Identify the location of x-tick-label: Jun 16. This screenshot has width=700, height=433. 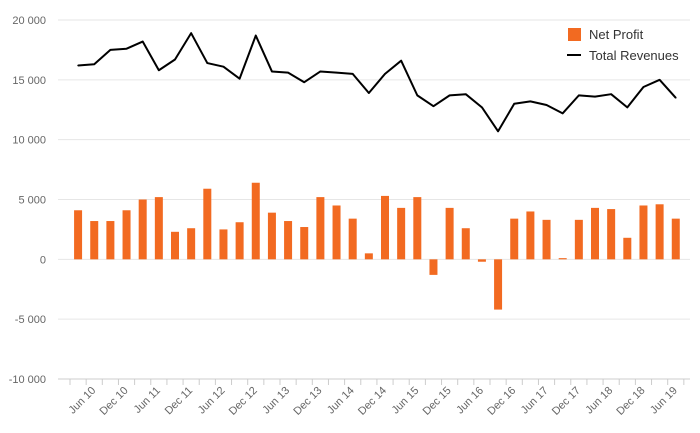
(470, 401).